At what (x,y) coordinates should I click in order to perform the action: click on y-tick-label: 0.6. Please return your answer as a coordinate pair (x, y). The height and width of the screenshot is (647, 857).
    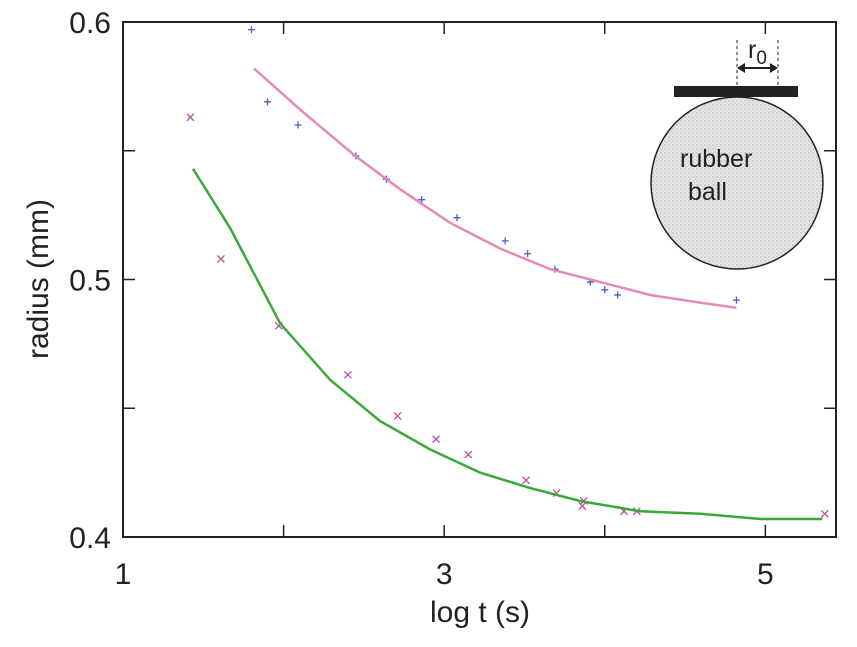
    Looking at the image, I should click on (90, 23).